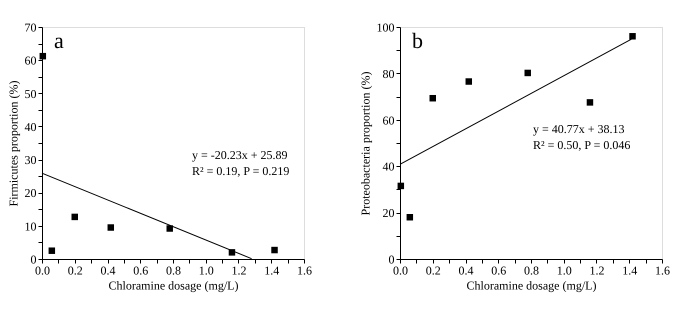  What do you see at coordinates (59, 40) in the screenshot?
I see `annotation: a` at bounding box center [59, 40].